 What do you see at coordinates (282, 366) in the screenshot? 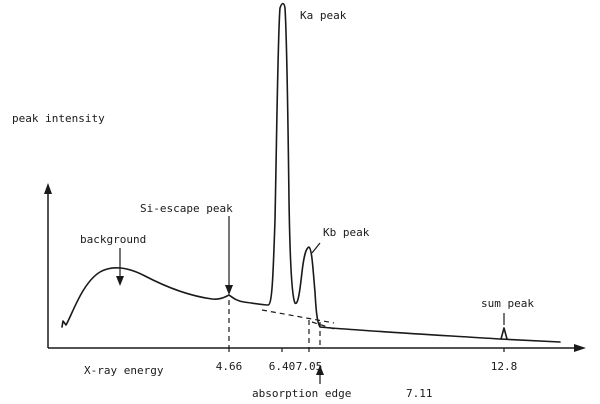
I see `x-tick-label: 6.40` at bounding box center [282, 366].